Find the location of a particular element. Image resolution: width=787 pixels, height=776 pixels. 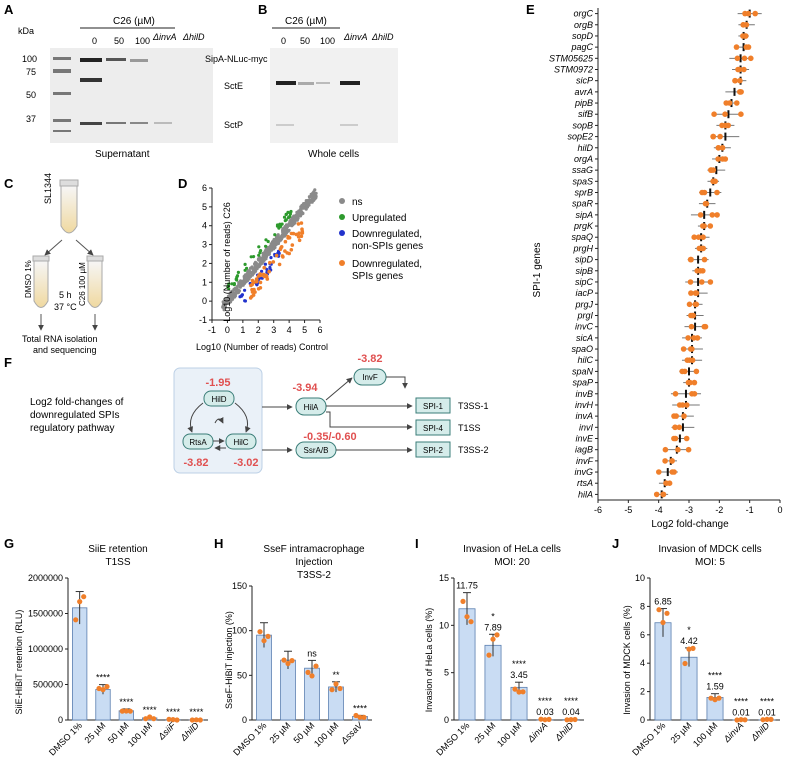

a-hild-label: ΔhilD is located at coordinates (193, 37).